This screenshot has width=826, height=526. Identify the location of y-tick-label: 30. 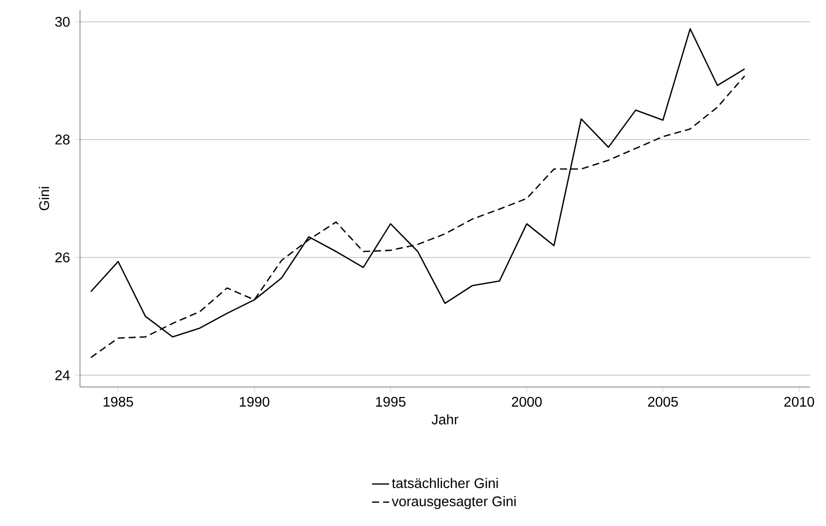
(62, 21).